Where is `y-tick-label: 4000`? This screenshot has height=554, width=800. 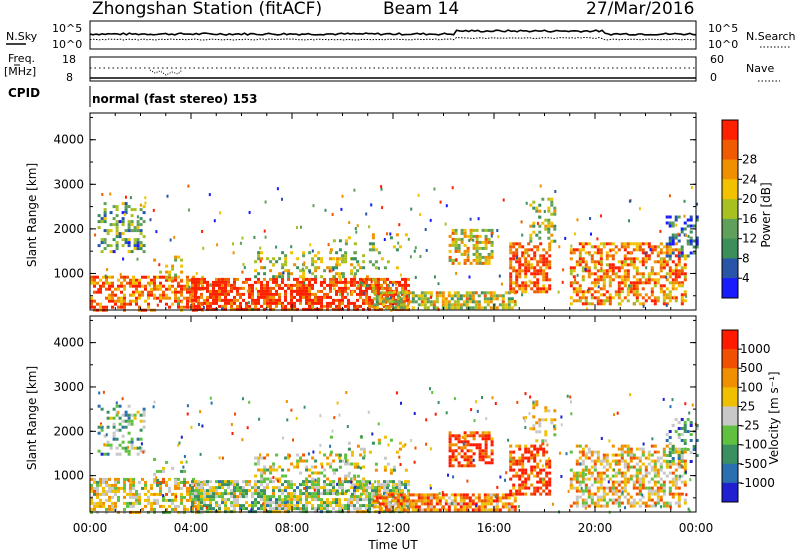
y-tick-label: 4000 is located at coordinates (68, 140).